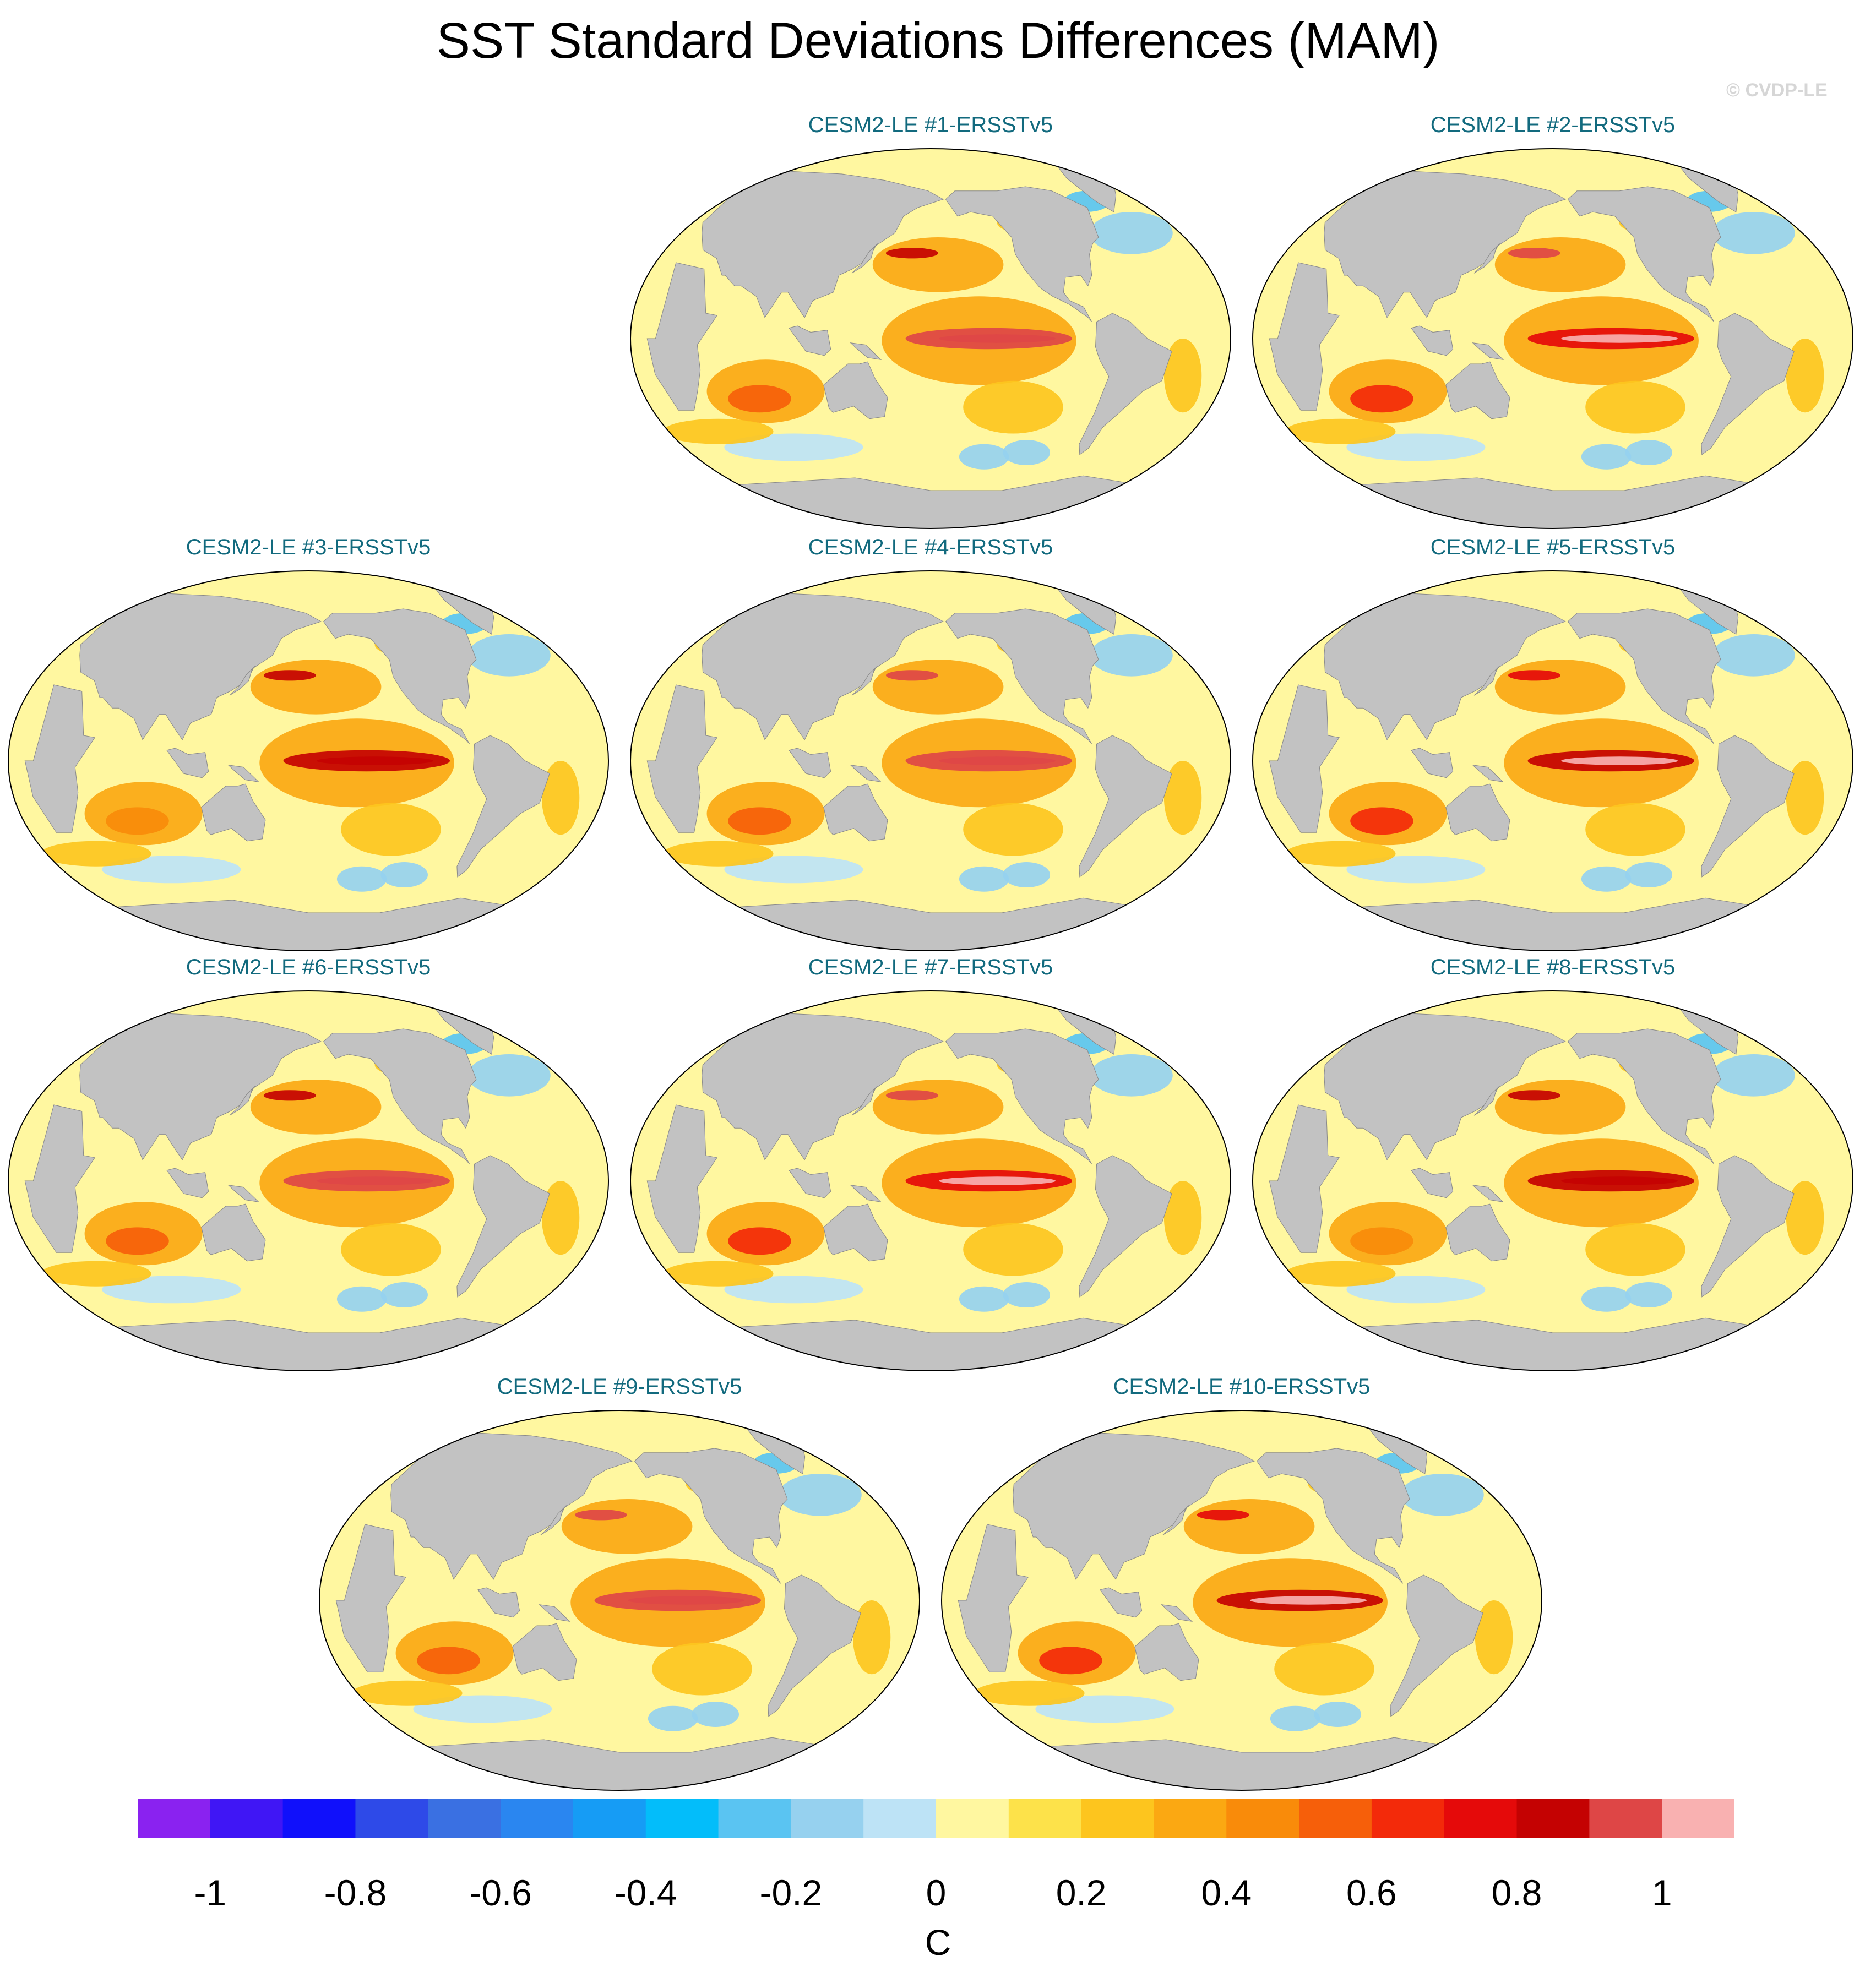  I want to click on colorbar-tick-label: 0.4, so click(1227, 1892).